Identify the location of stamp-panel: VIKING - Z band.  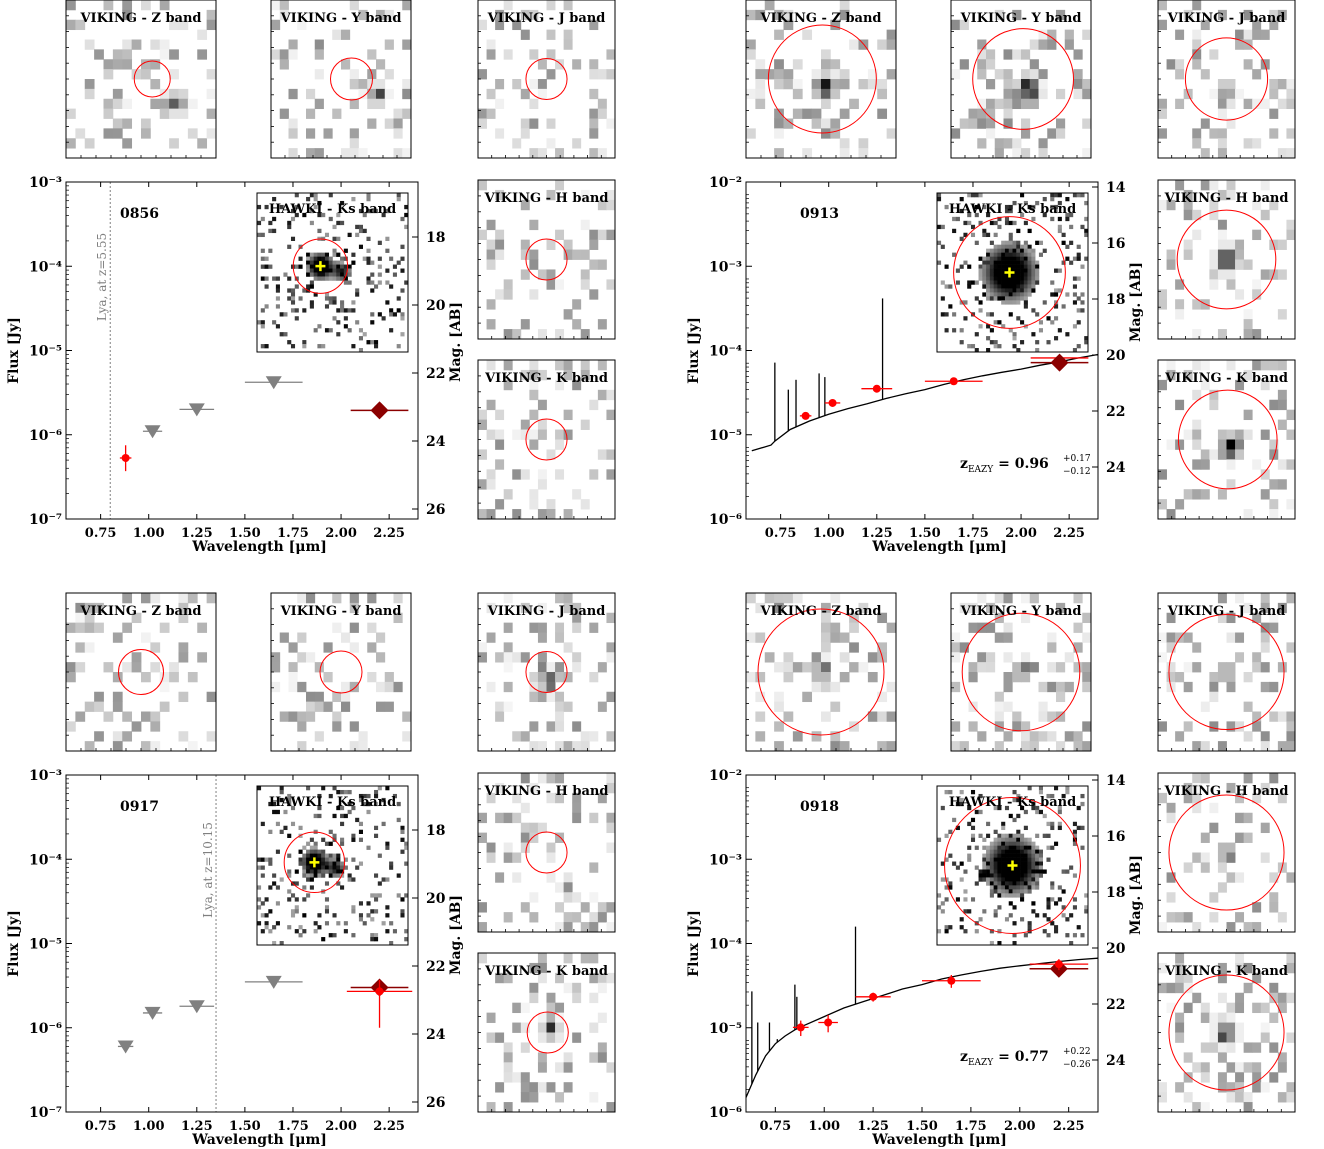
(821, 79).